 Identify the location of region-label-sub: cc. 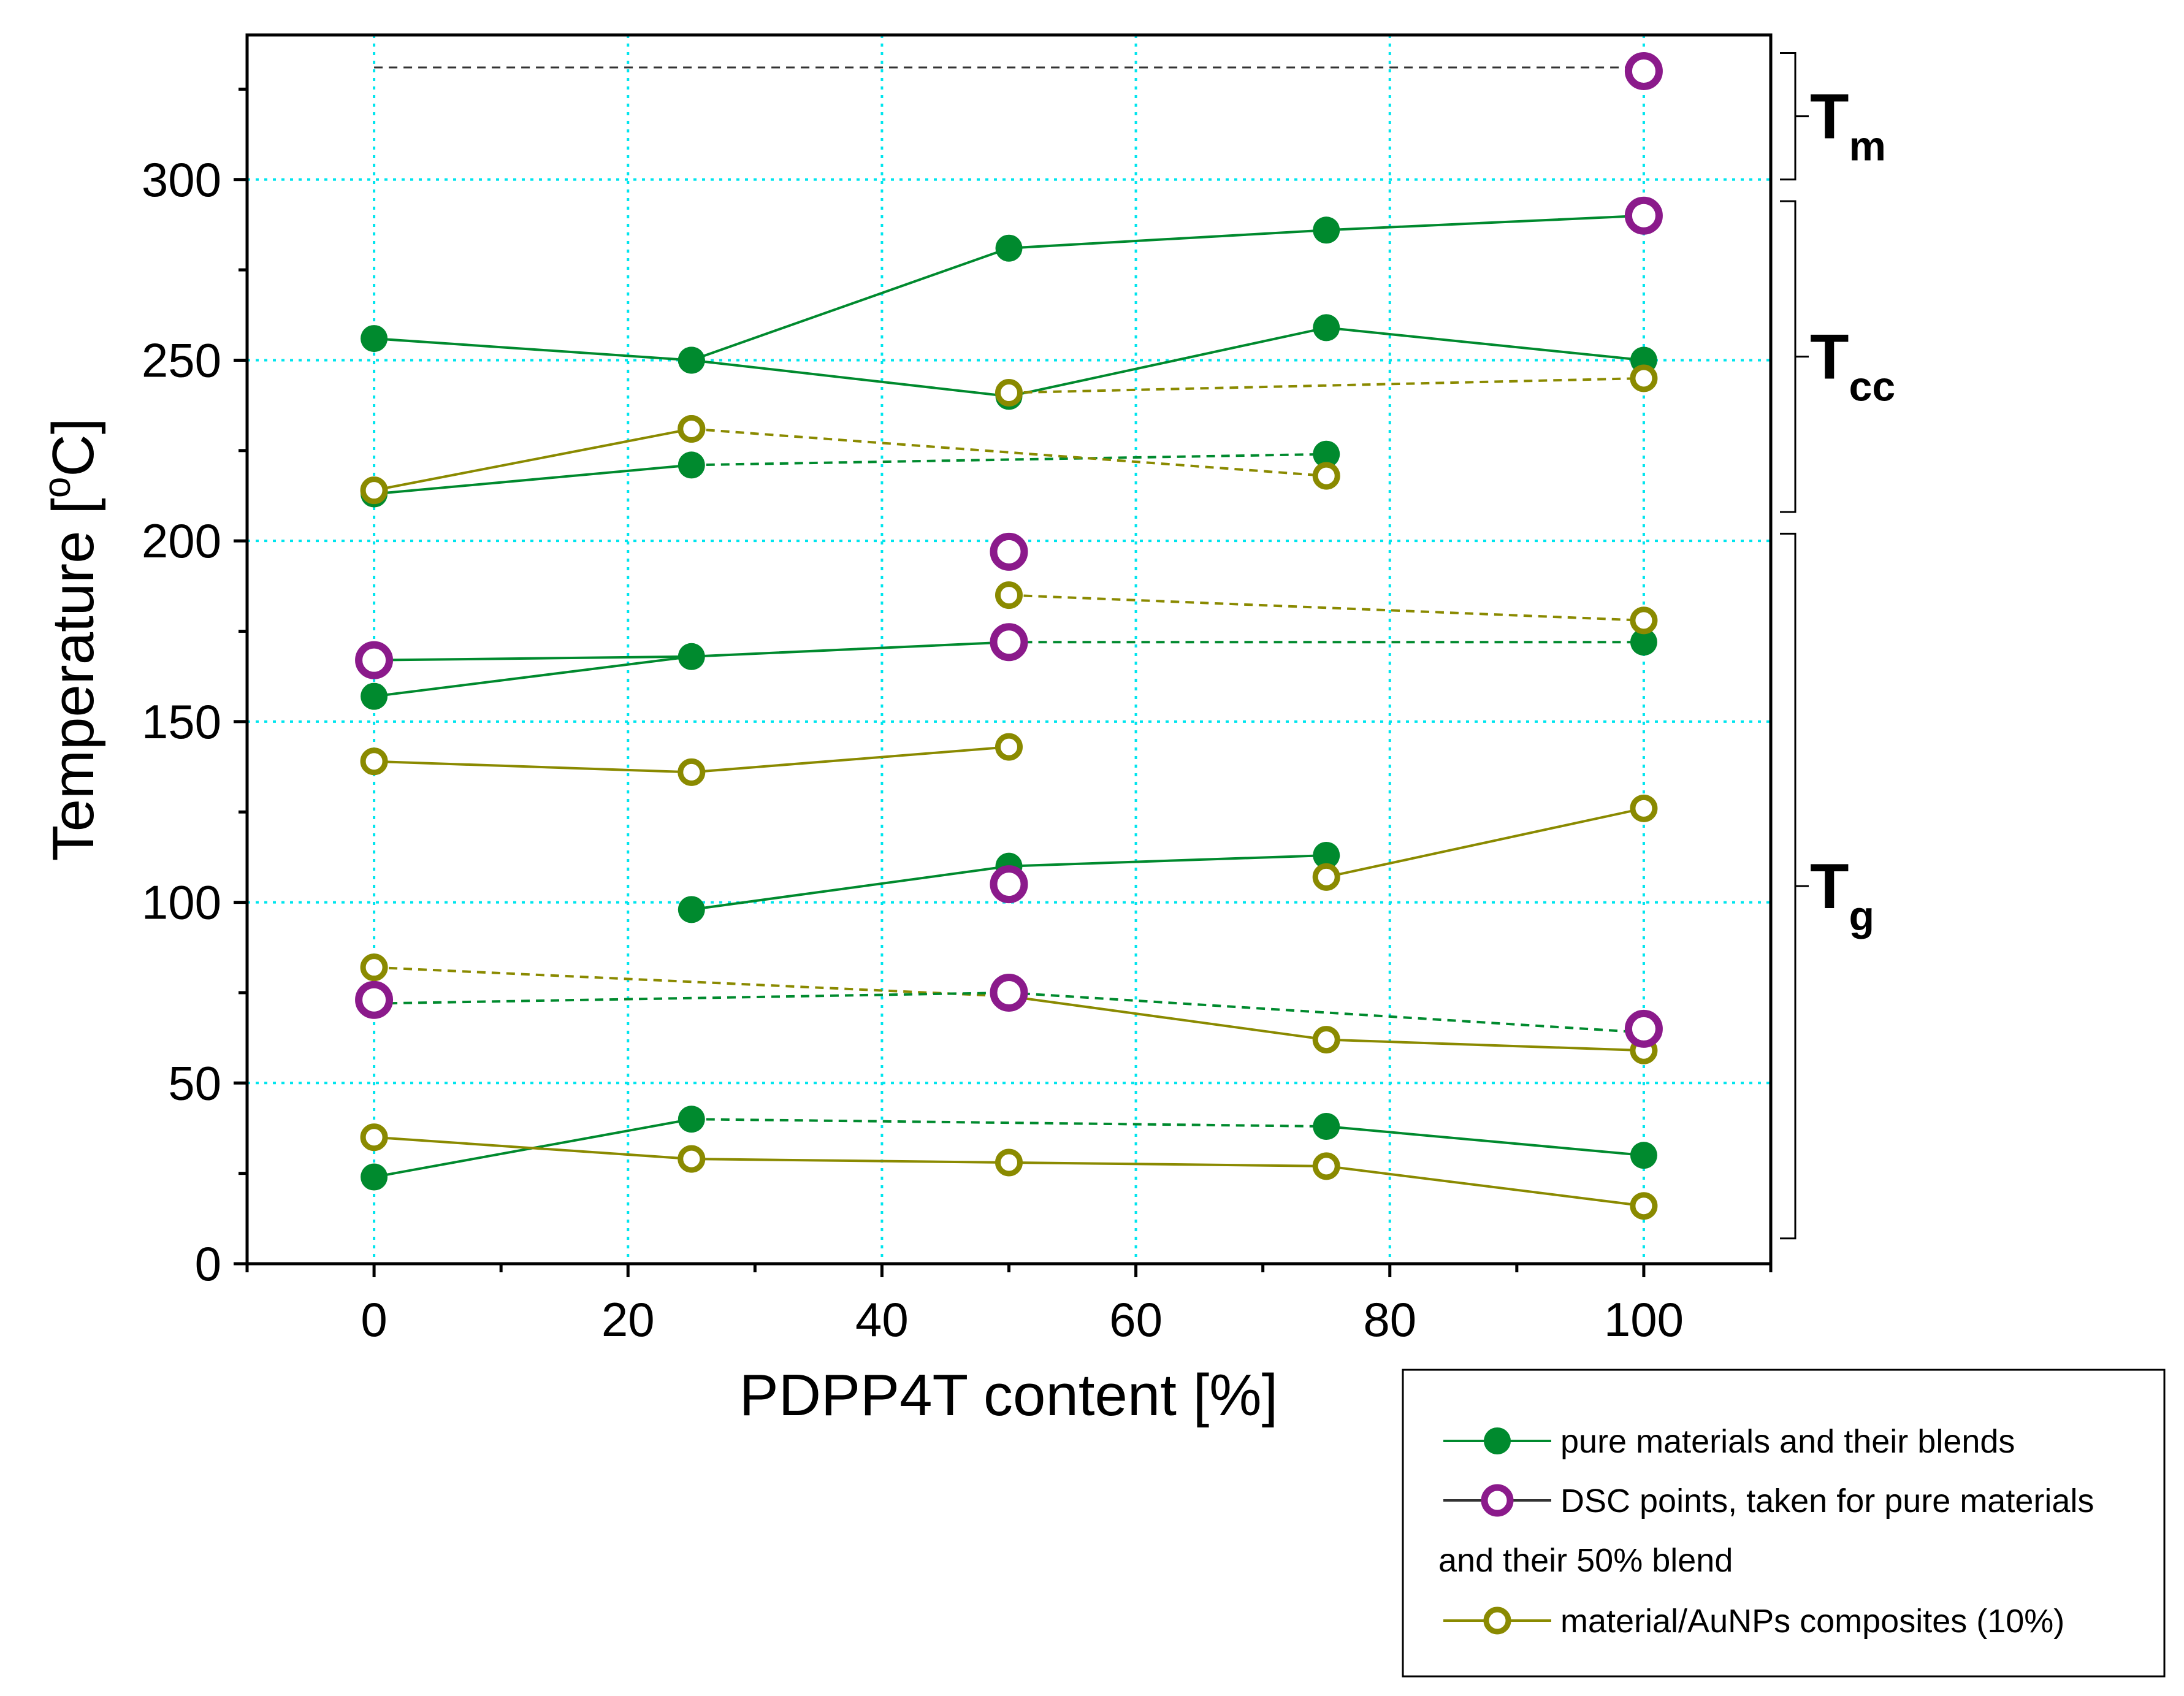
(1873, 387).